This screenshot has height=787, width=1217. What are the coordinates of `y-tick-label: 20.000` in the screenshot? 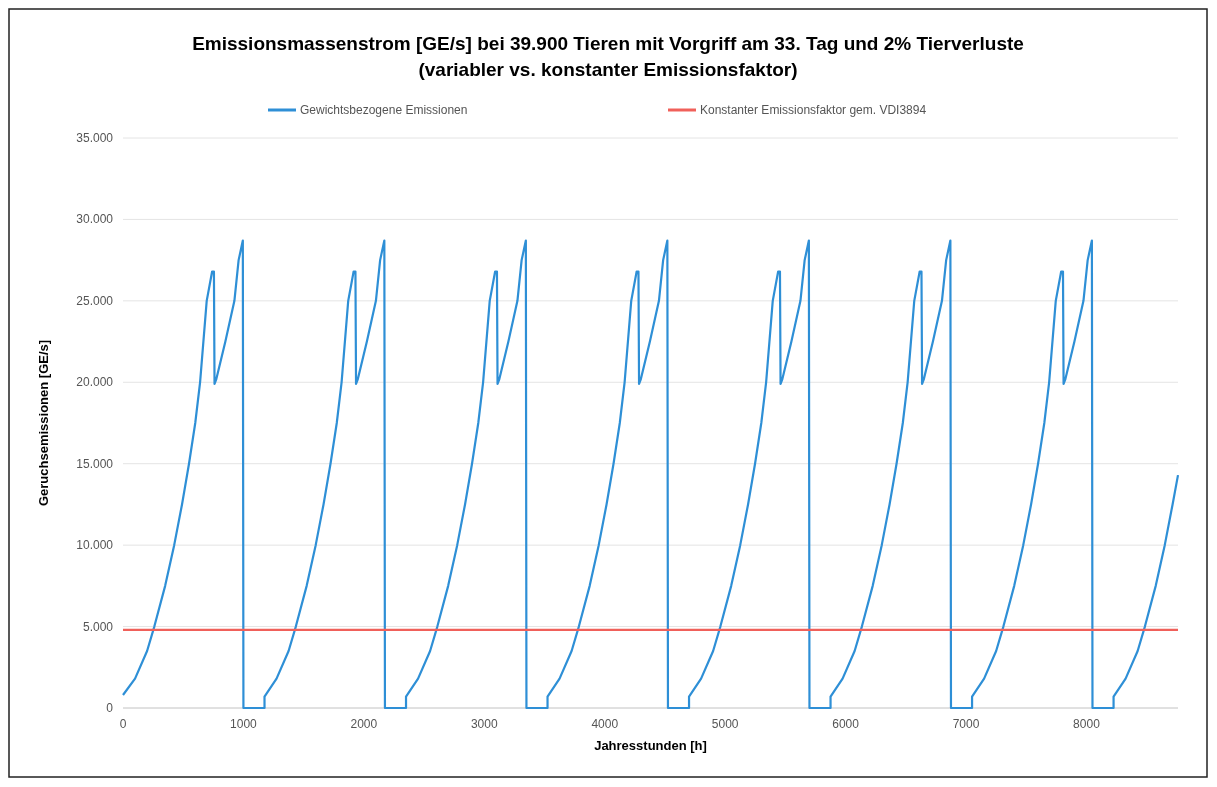 It's located at (95, 382).